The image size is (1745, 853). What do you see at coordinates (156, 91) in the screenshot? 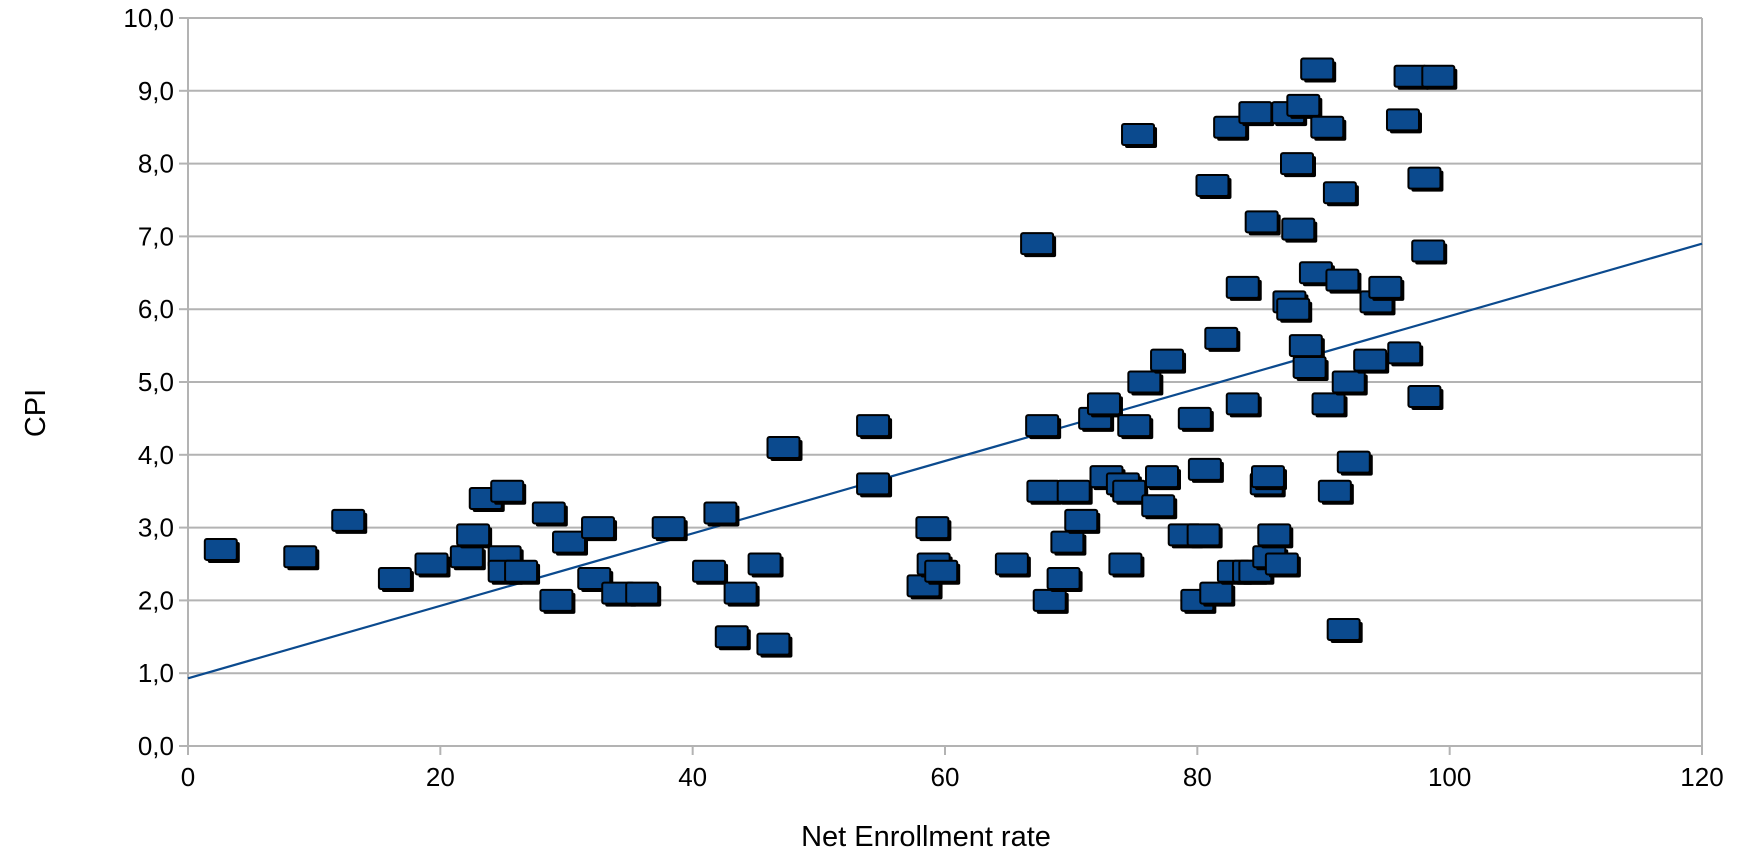
I see `y-tick-label: 9,0` at bounding box center [156, 91].